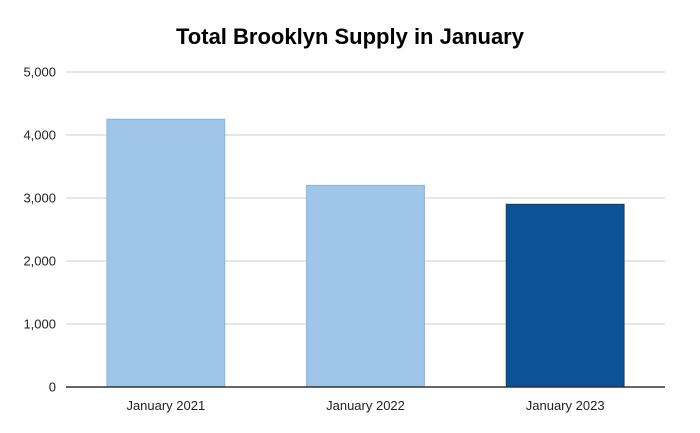 This screenshot has width=700, height=433. I want to click on bar-january-2023, so click(565, 295).